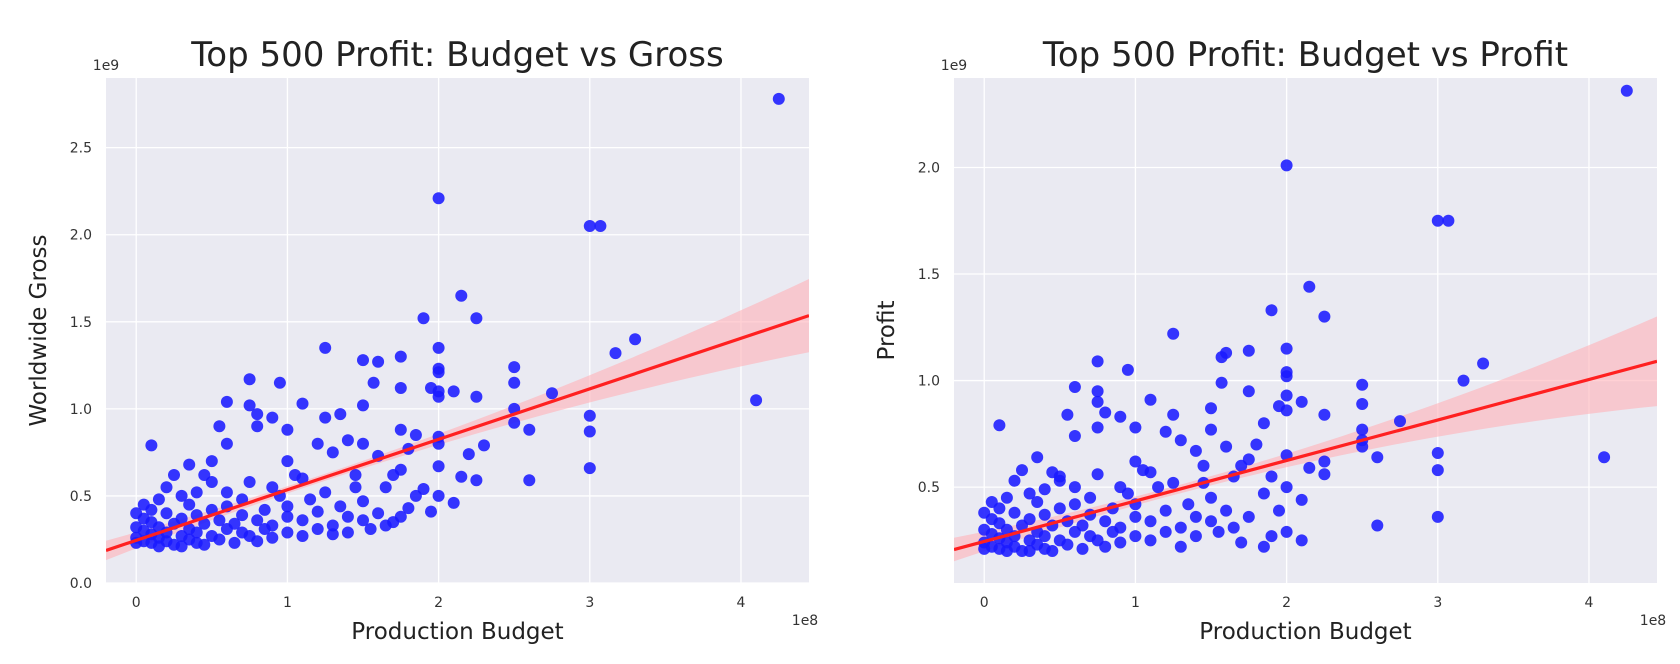 This screenshot has height=664, width=1680. I want to click on y-tick-label: 0.0, so click(81, 584).